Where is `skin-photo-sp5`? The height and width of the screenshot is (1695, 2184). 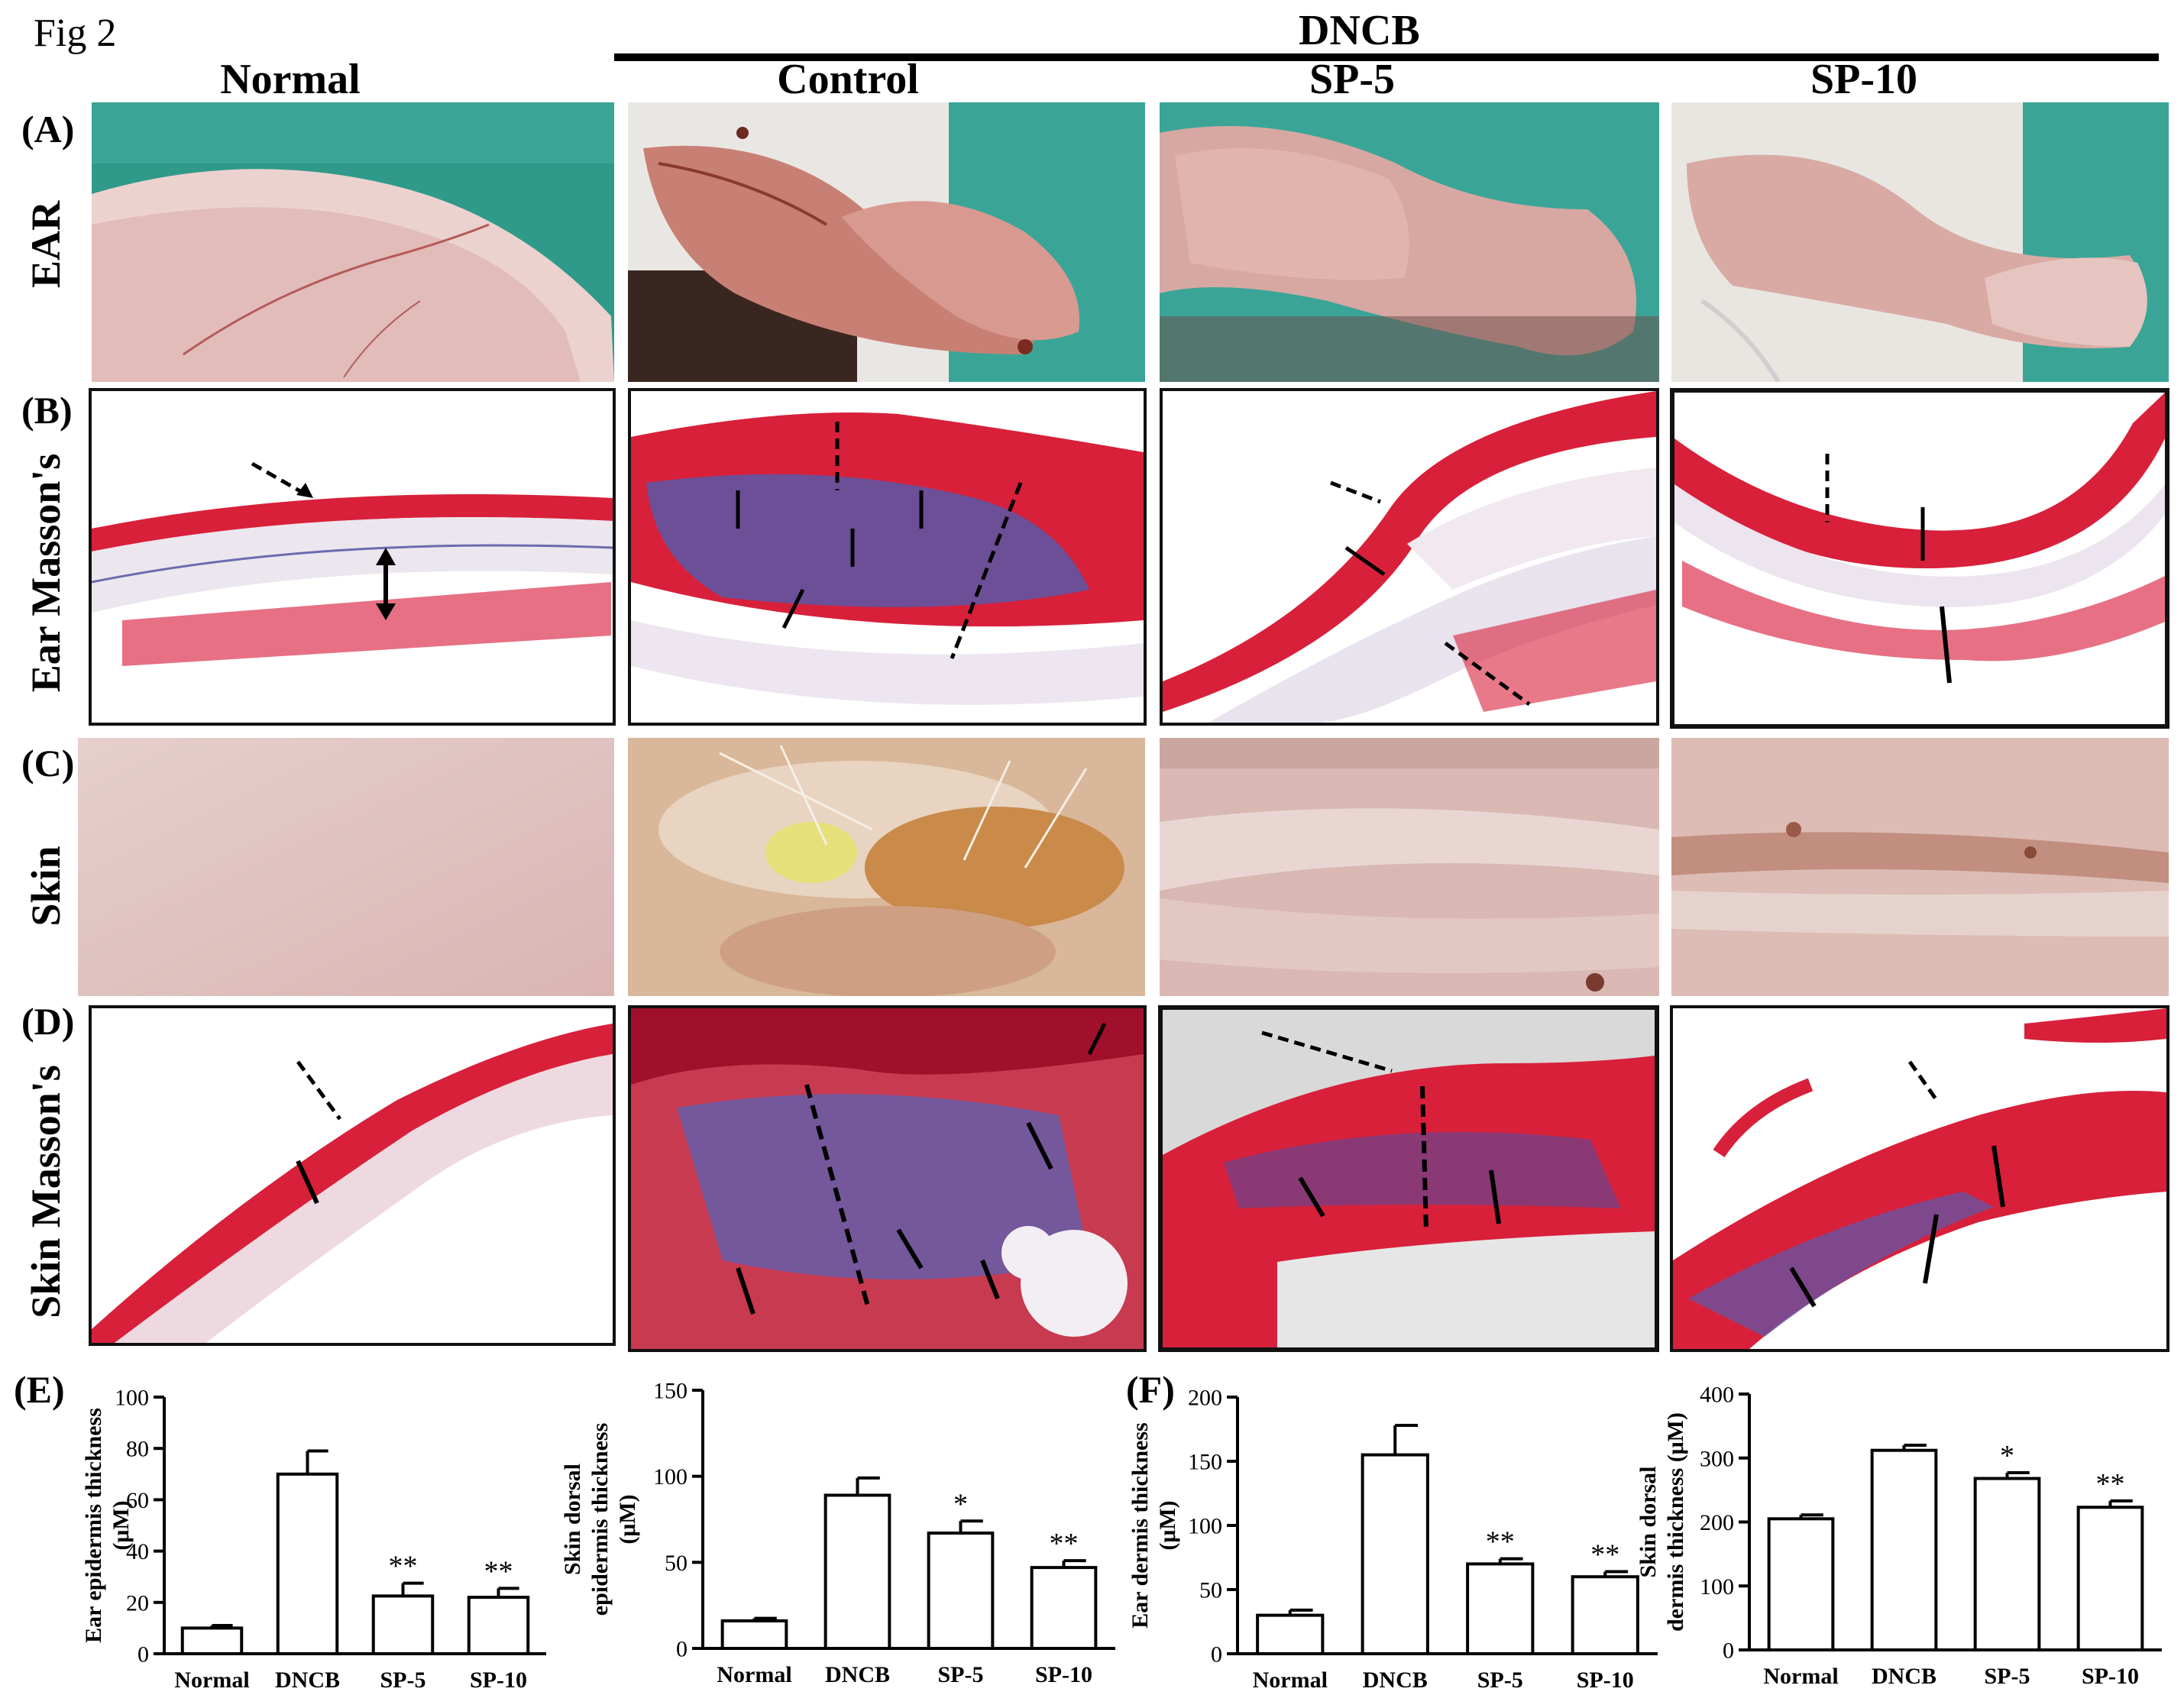
skin-photo-sp5 is located at coordinates (1409, 867).